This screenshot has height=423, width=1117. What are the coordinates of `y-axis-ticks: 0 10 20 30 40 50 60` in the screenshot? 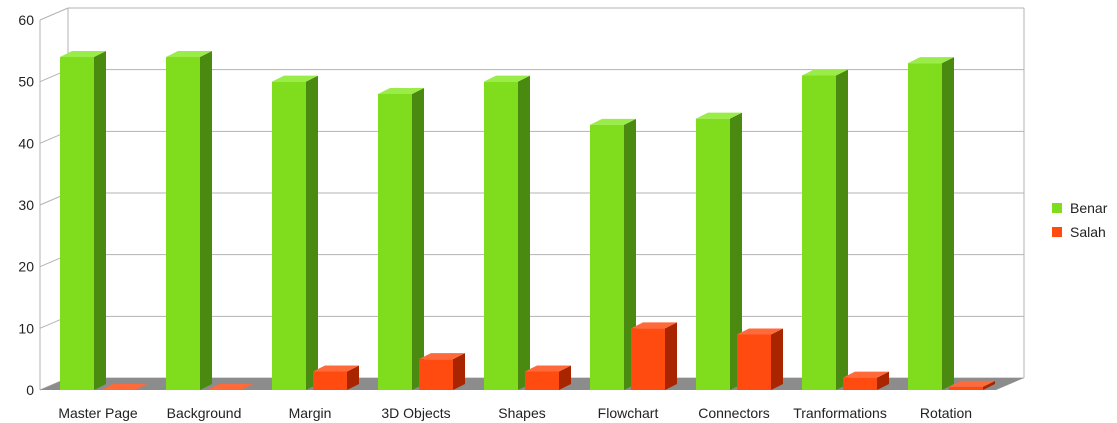 It's located at (26, 205).